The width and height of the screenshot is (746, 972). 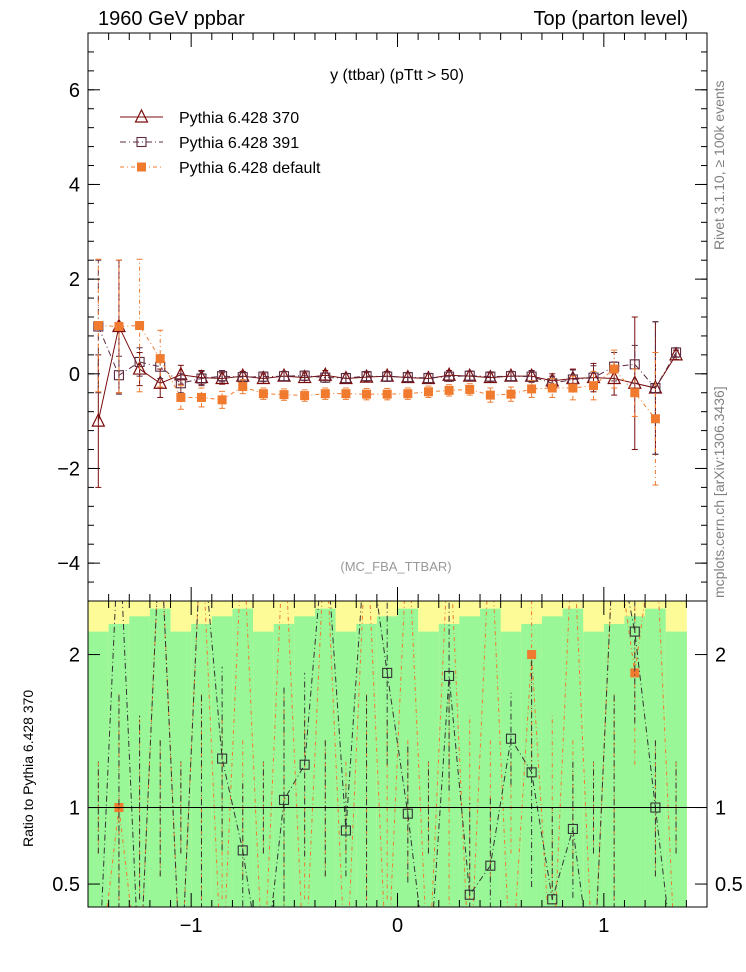 What do you see at coordinates (250, 168) in the screenshot?
I see `legend-label: Pythia 6.428 default` at bounding box center [250, 168].